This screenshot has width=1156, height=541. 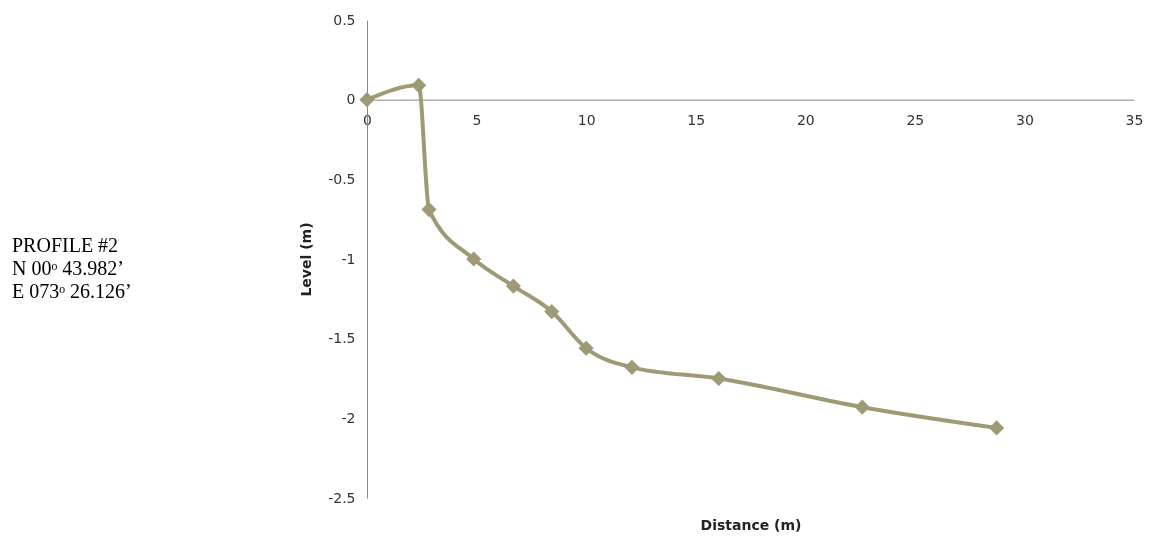 I want to click on x-tick-label: 30, so click(x=1025, y=120).